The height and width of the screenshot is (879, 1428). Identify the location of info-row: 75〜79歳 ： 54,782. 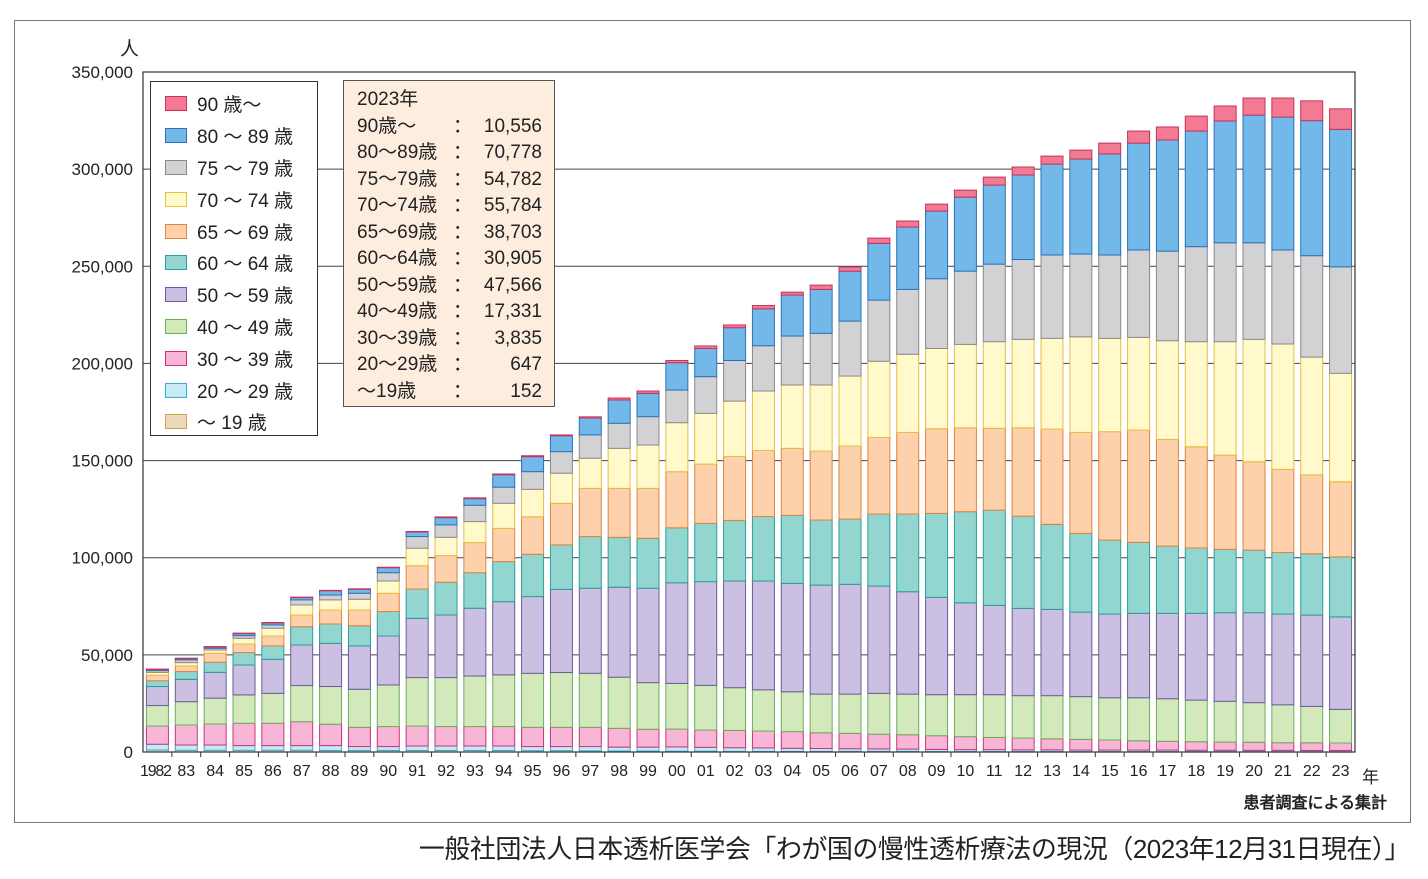
(449, 180).